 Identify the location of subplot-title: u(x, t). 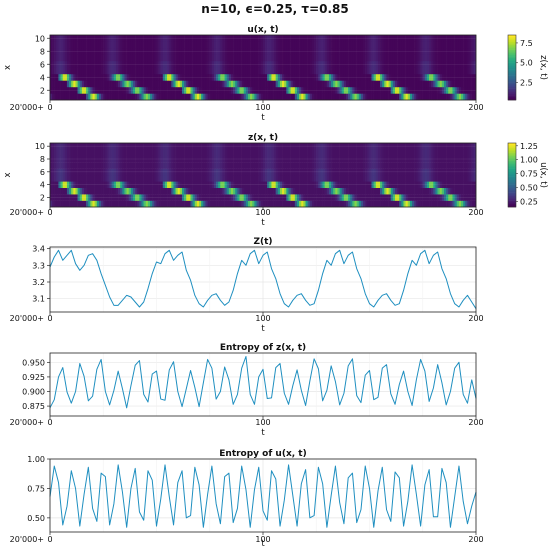
(262, 30).